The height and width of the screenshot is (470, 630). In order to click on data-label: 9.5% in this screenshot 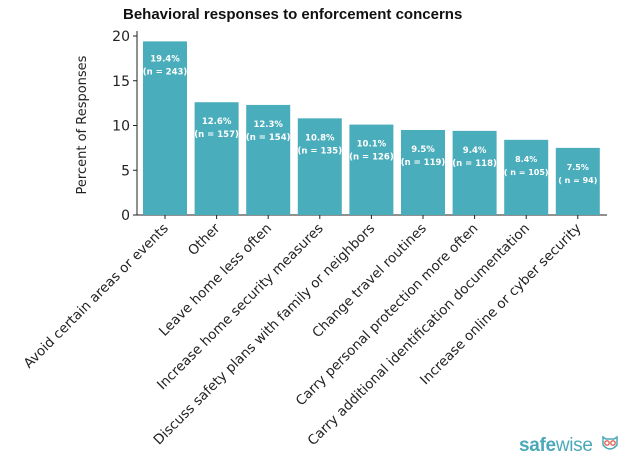, I will do `click(423, 150)`.